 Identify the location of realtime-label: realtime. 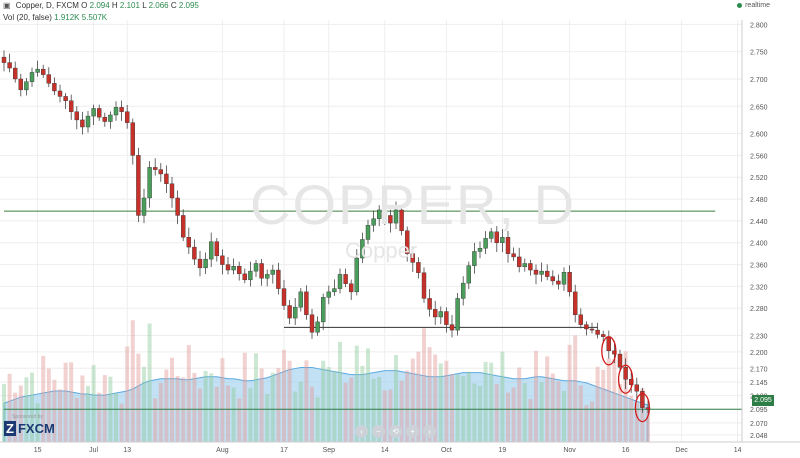
(757, 5).